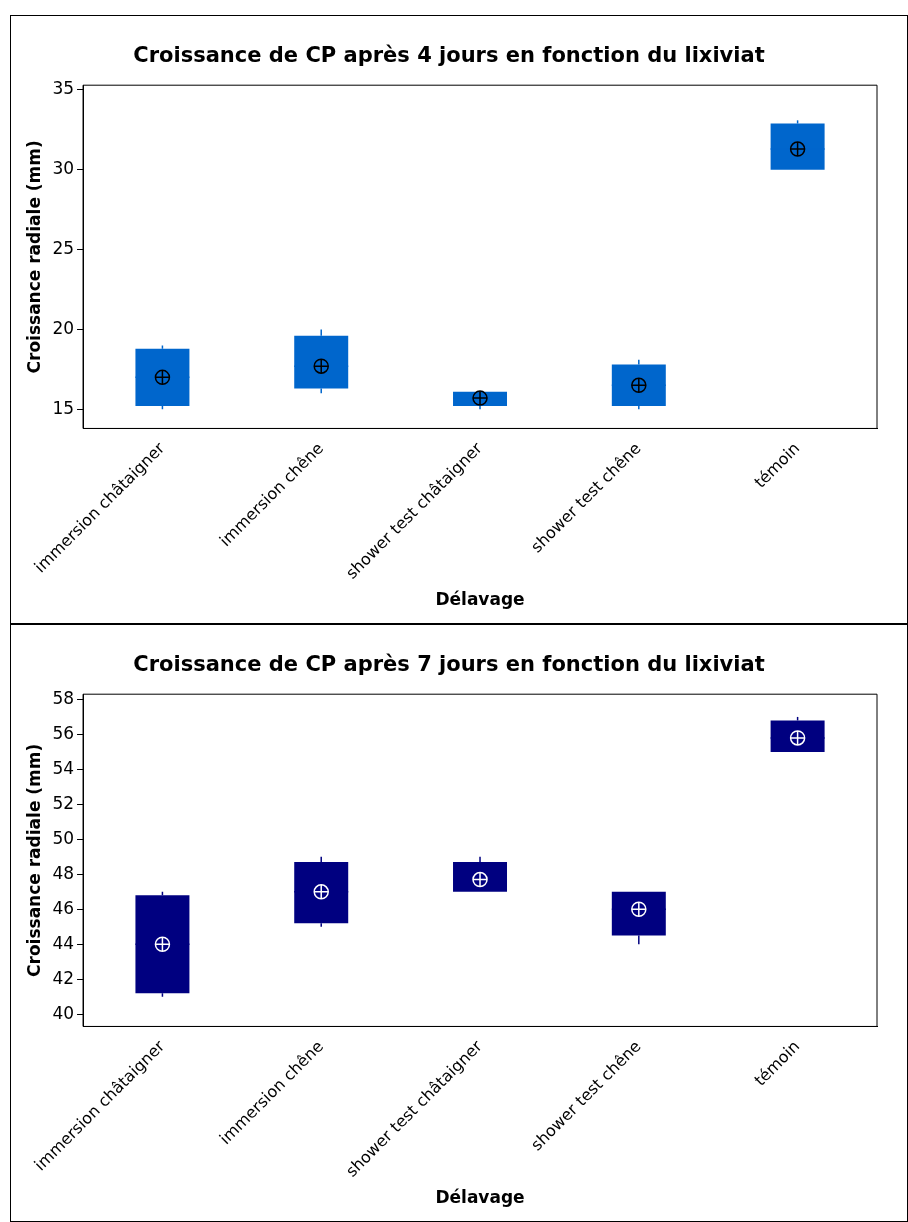  What do you see at coordinates (63, 88) in the screenshot?
I see `y-tick-label: 35` at bounding box center [63, 88].